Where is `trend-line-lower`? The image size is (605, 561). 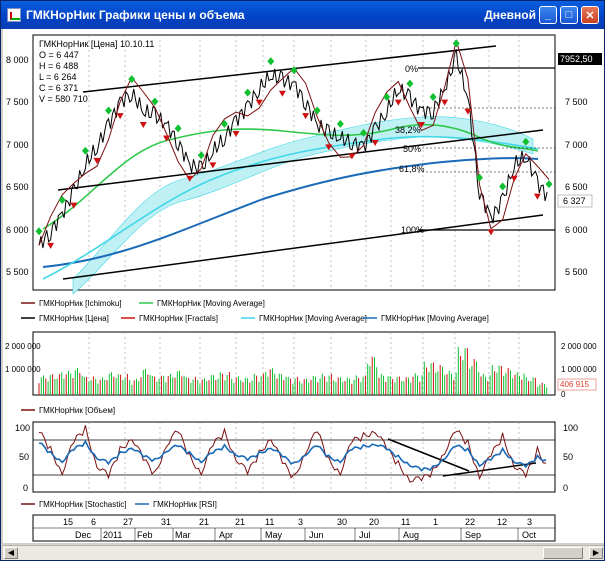
trend-line-lower is located at coordinates (303, 247).